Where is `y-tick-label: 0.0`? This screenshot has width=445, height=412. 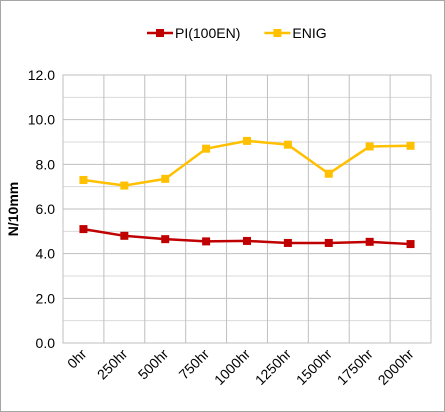 y-tick-label: 0.0 is located at coordinates (46, 343).